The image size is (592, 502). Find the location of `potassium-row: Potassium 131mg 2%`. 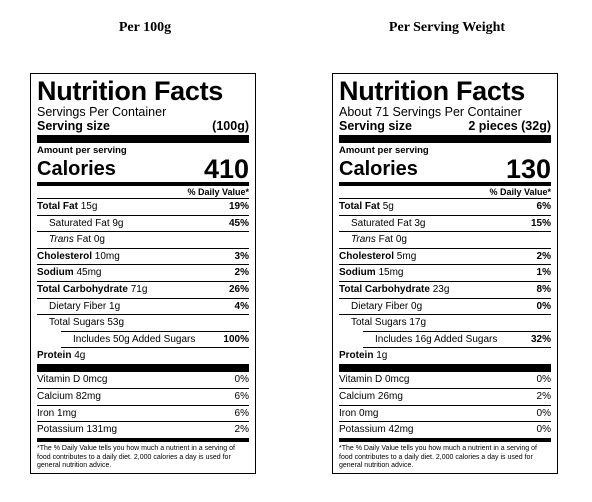

potassium-row: Potassium 131mg 2% is located at coordinates (143, 430).